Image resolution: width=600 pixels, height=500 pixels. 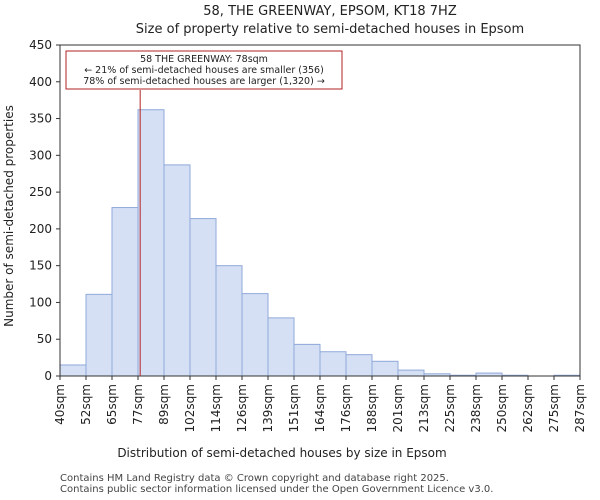 I want to click on x-tick-label: 77sqm, so click(x=138, y=404).